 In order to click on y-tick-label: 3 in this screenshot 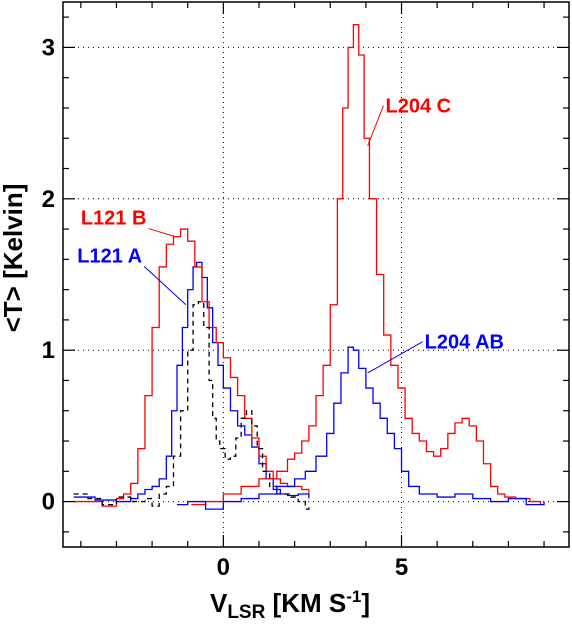, I will do `click(48, 47)`.